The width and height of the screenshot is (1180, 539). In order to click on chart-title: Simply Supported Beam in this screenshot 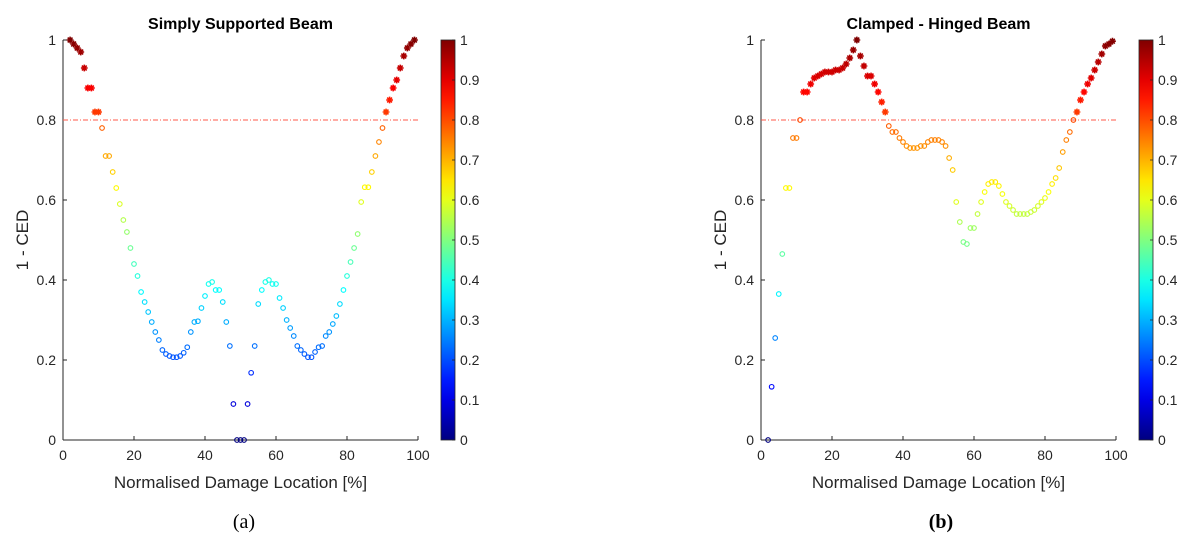, I will do `click(240, 24)`.